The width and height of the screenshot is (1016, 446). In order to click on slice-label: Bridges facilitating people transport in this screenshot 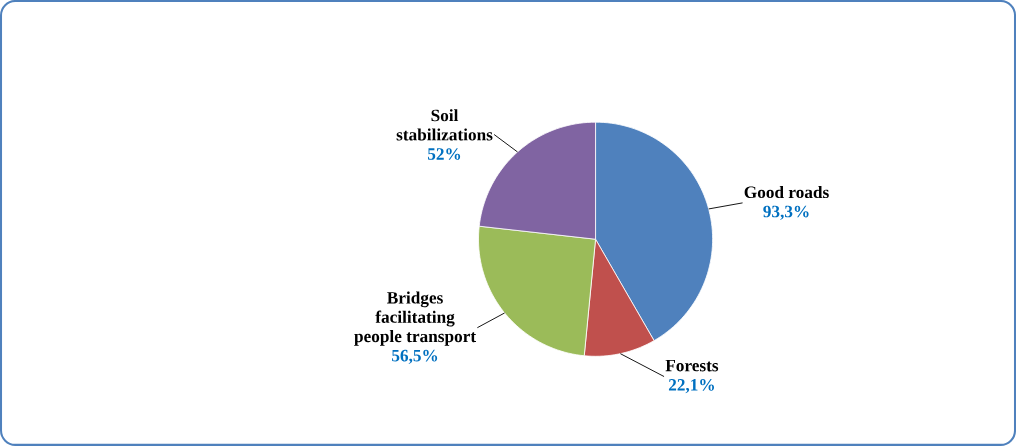, I will do `click(415, 318)`.